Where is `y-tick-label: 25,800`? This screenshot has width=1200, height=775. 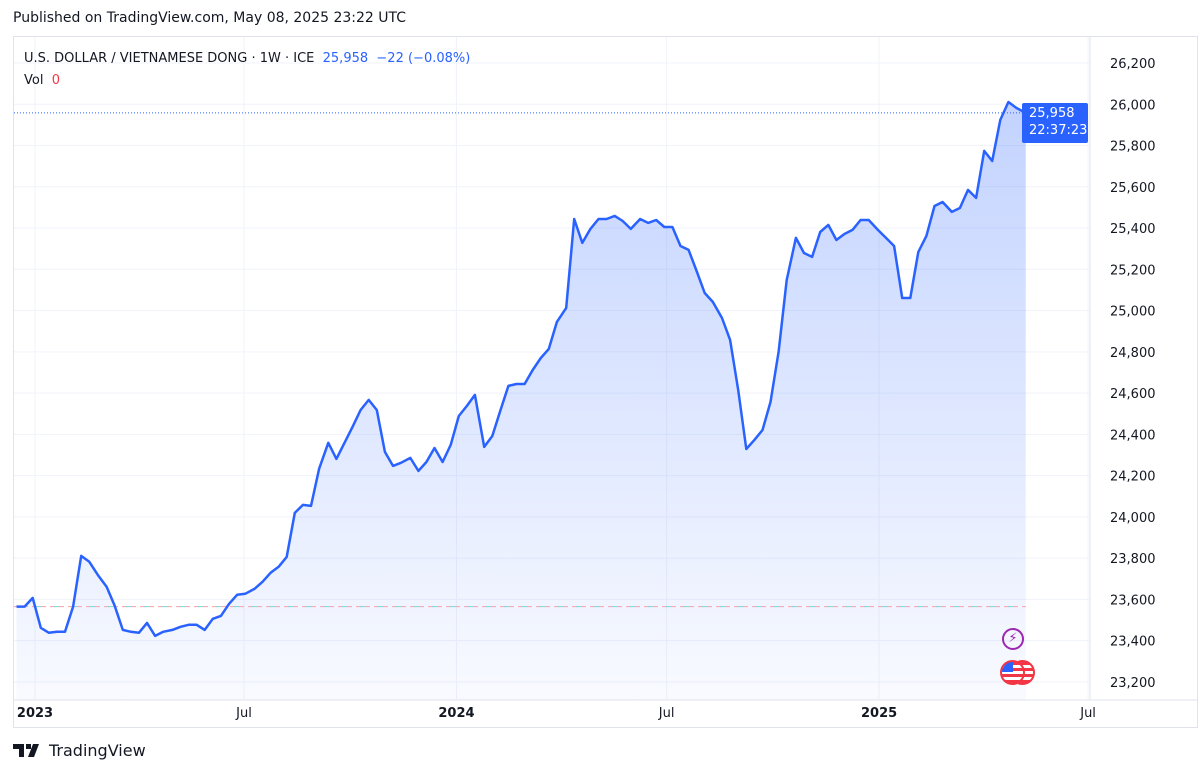 y-tick-label: 25,800 is located at coordinates (1133, 147).